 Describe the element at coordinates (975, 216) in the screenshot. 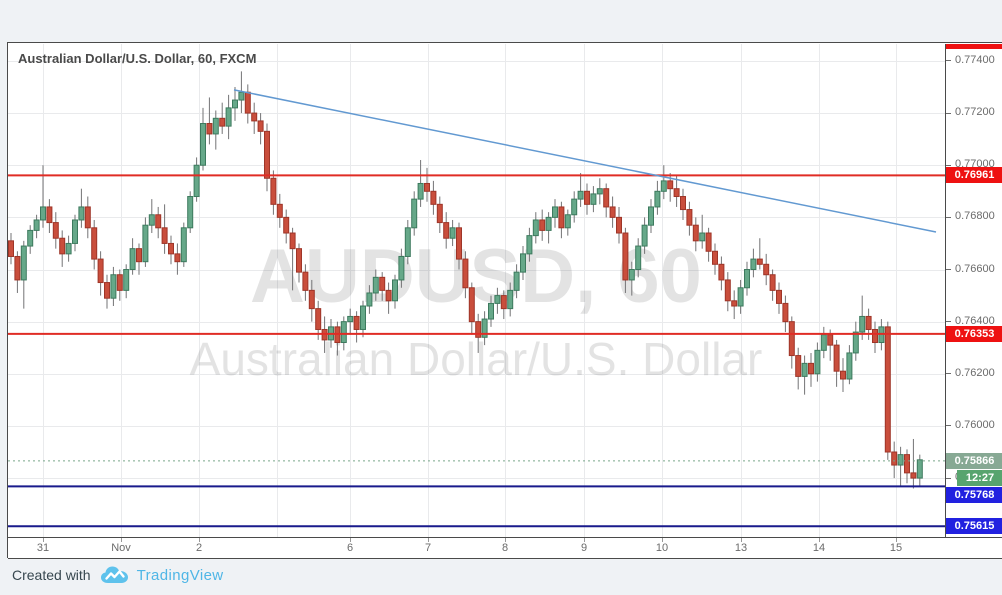

I see `price-tick-label: 0.76800` at that location.